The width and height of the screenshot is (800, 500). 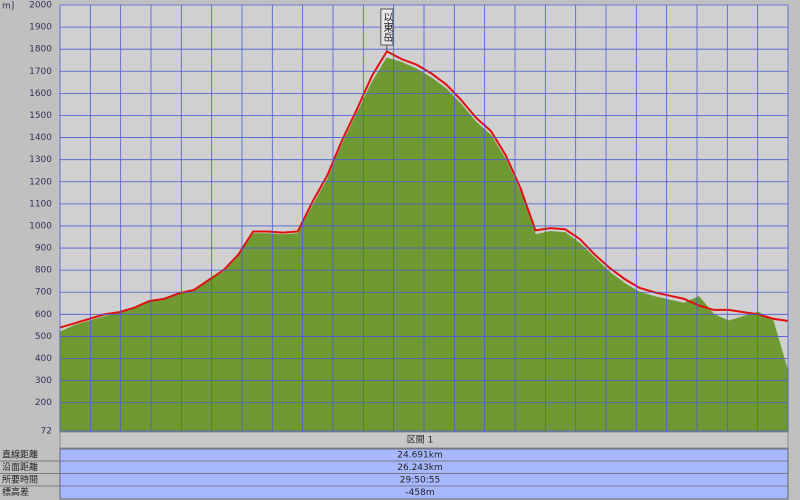 What do you see at coordinates (420, 481) in the screenshot?
I see `row-value: 29:50:55` at bounding box center [420, 481].